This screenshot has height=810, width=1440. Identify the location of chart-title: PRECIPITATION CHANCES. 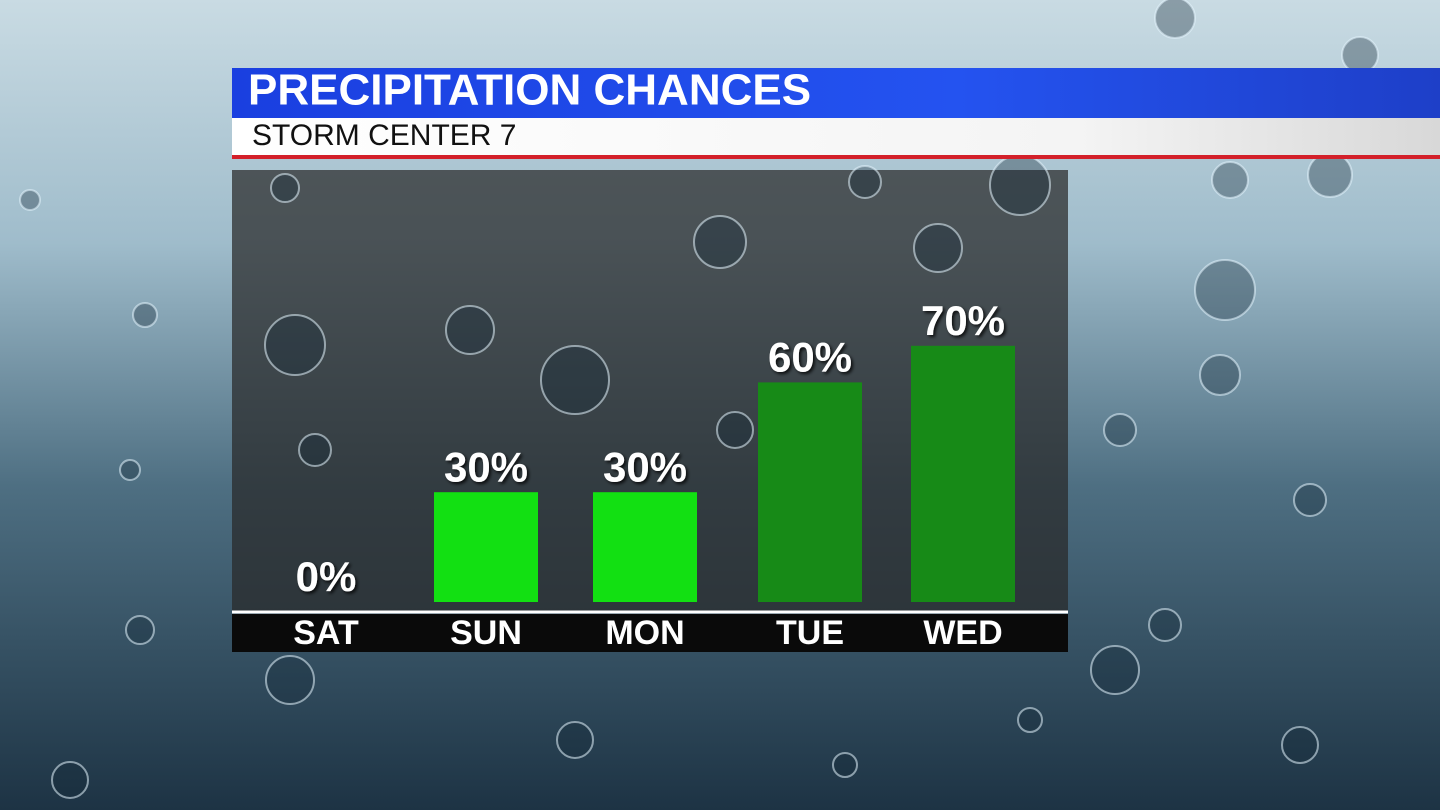
(529, 90).